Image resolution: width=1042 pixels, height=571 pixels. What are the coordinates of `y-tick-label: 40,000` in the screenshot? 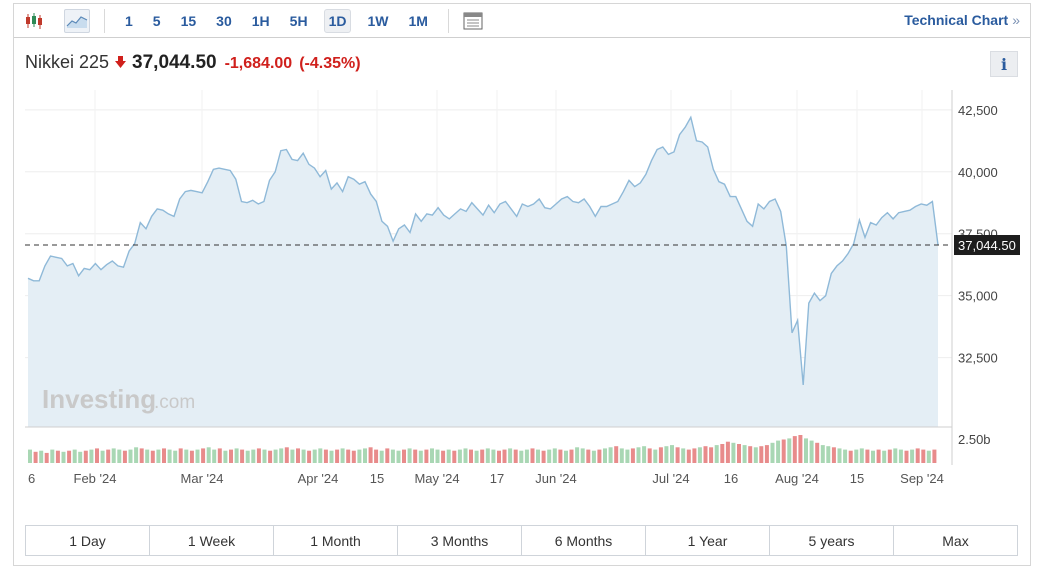 It's located at (978, 172).